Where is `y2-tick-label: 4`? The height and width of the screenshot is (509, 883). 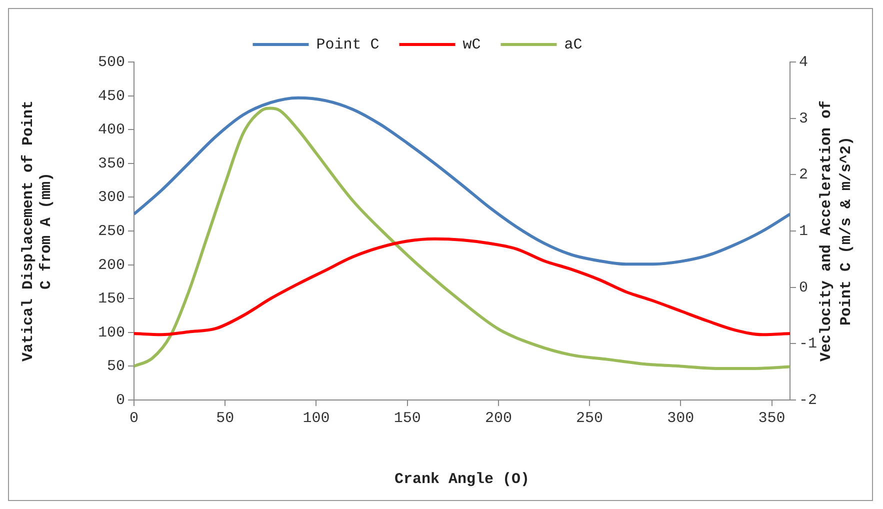 y2-tick-label: 4 is located at coordinates (803, 62).